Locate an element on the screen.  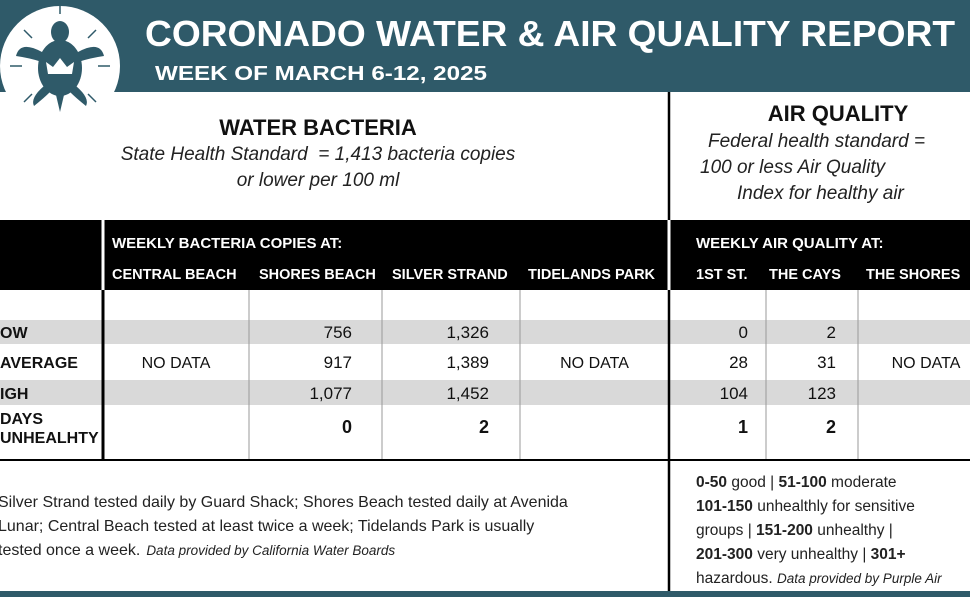
row-label: AVERAGE is located at coordinates (39, 363).